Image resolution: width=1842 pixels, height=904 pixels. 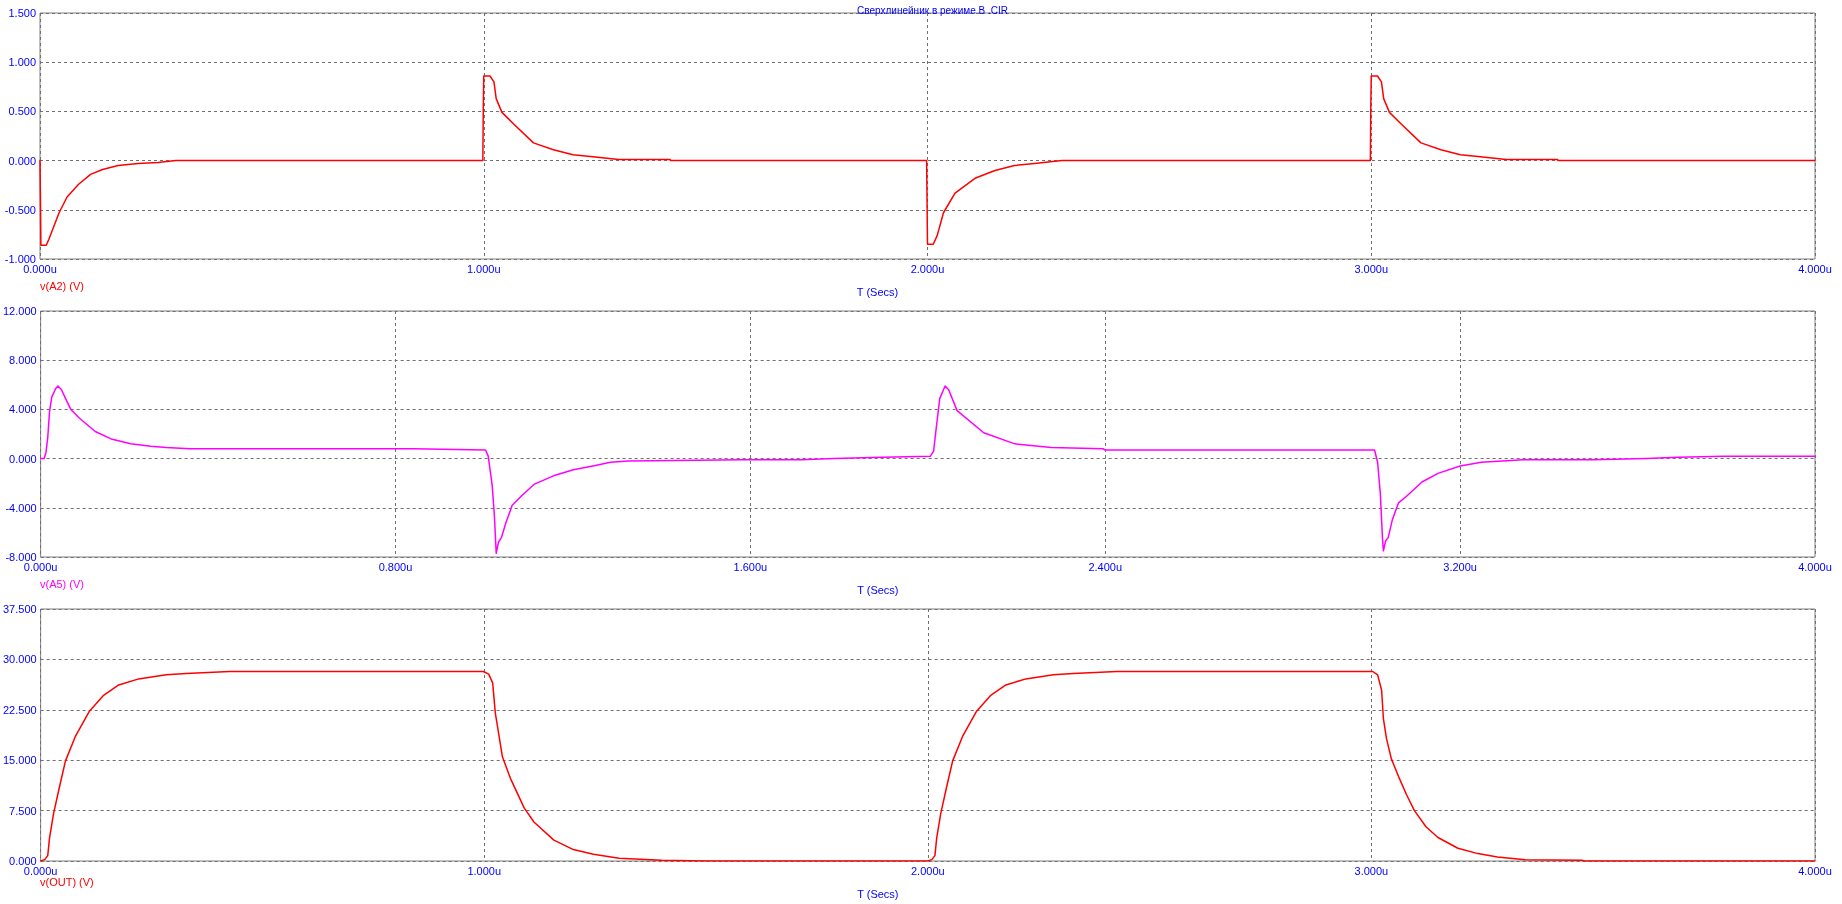 I want to click on y-tick-label: -0.500, so click(x=20, y=209).